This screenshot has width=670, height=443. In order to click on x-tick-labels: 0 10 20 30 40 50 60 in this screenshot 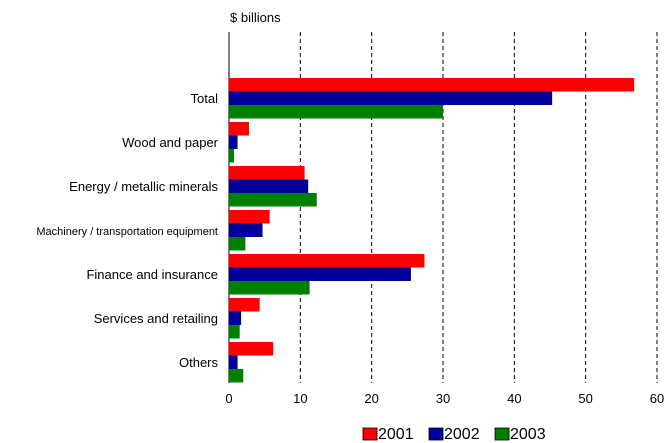, I will do `click(444, 398)`.